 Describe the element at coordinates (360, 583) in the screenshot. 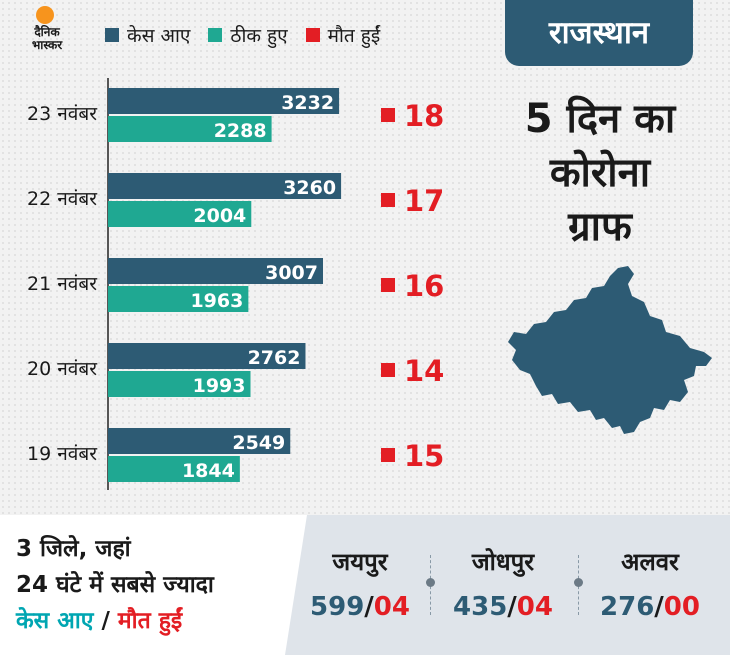

I see `city-jaipur: जयपुर 599/04` at that location.